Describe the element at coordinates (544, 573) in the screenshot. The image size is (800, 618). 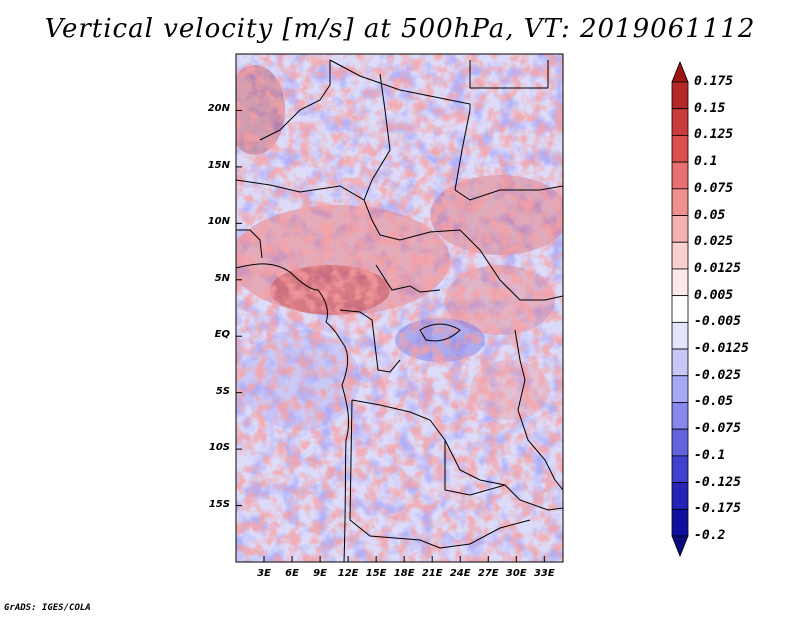
I see `lon-tick-label: 33E` at that location.